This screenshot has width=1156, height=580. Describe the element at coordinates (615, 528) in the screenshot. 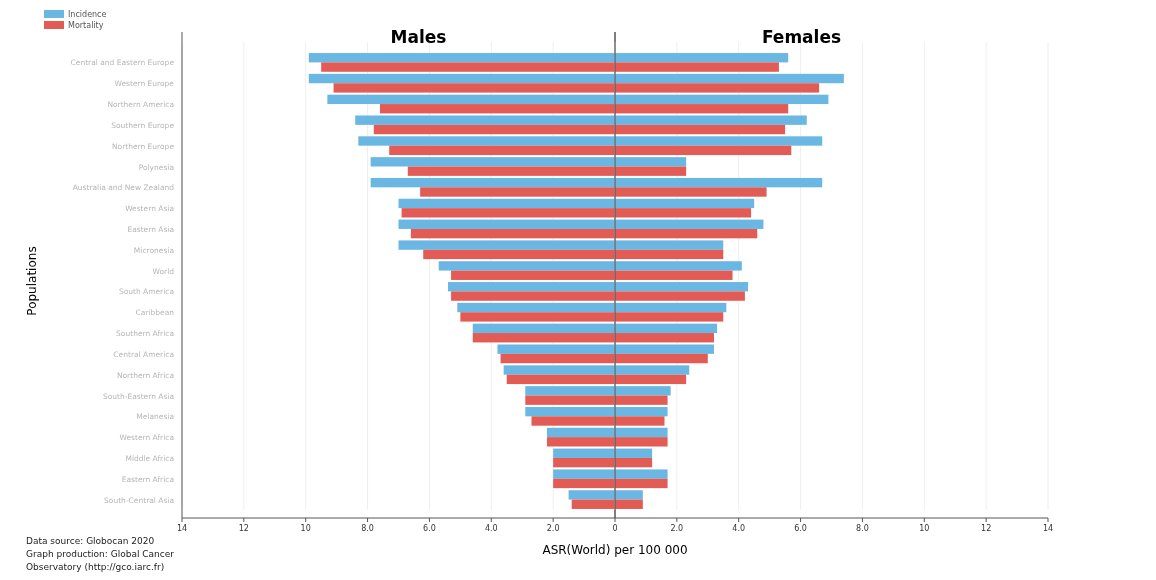

I see `x-tick-label: 0` at that location.